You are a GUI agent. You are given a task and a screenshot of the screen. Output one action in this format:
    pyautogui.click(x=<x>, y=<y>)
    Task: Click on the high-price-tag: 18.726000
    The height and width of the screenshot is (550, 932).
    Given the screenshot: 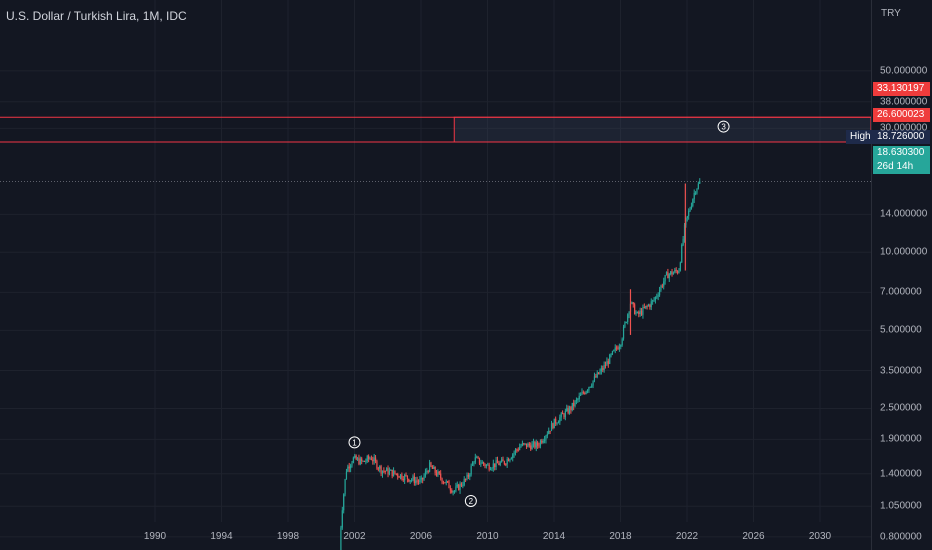 What is the action you would take?
    pyautogui.click(x=901, y=137)
    